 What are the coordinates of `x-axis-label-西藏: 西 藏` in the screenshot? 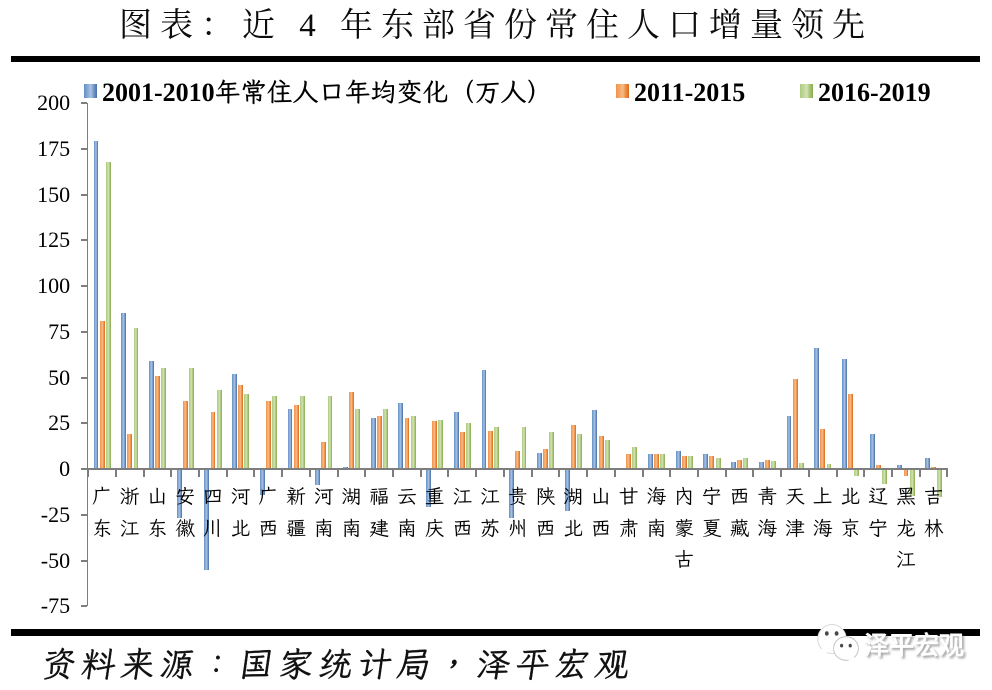 It's located at (739, 511).